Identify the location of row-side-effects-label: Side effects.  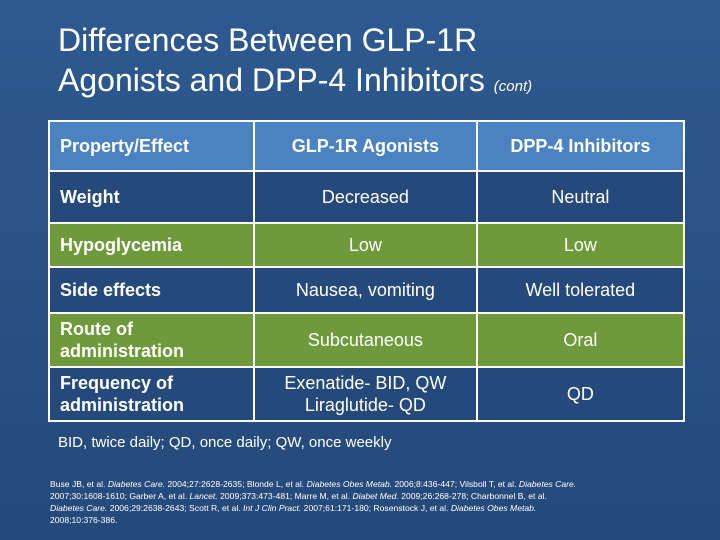
(151, 290).